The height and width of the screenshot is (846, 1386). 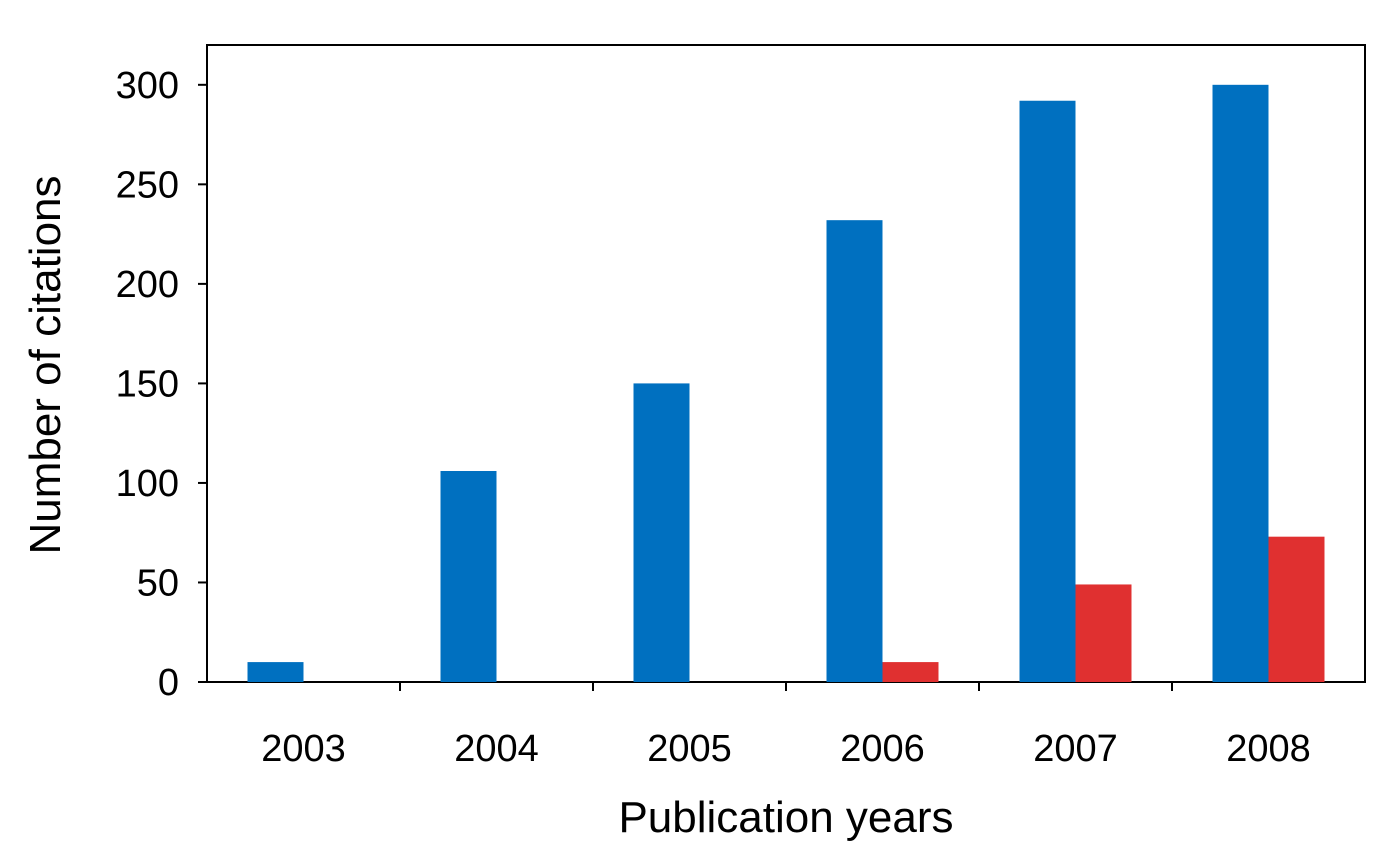 What do you see at coordinates (147, 384) in the screenshot?
I see `y-tick-label: 150` at bounding box center [147, 384].